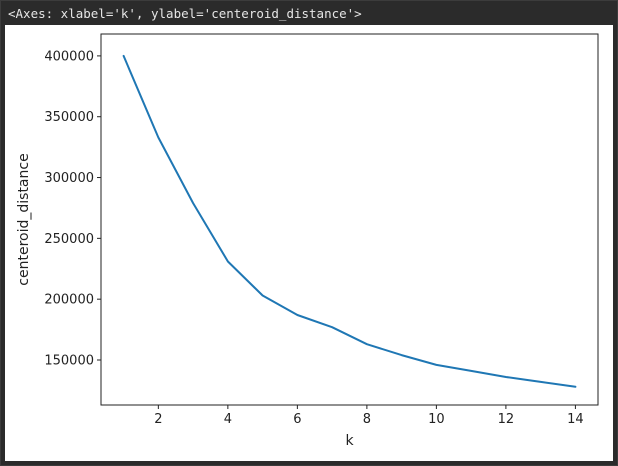  I want to click on x-tick-label: 10, so click(436, 419).